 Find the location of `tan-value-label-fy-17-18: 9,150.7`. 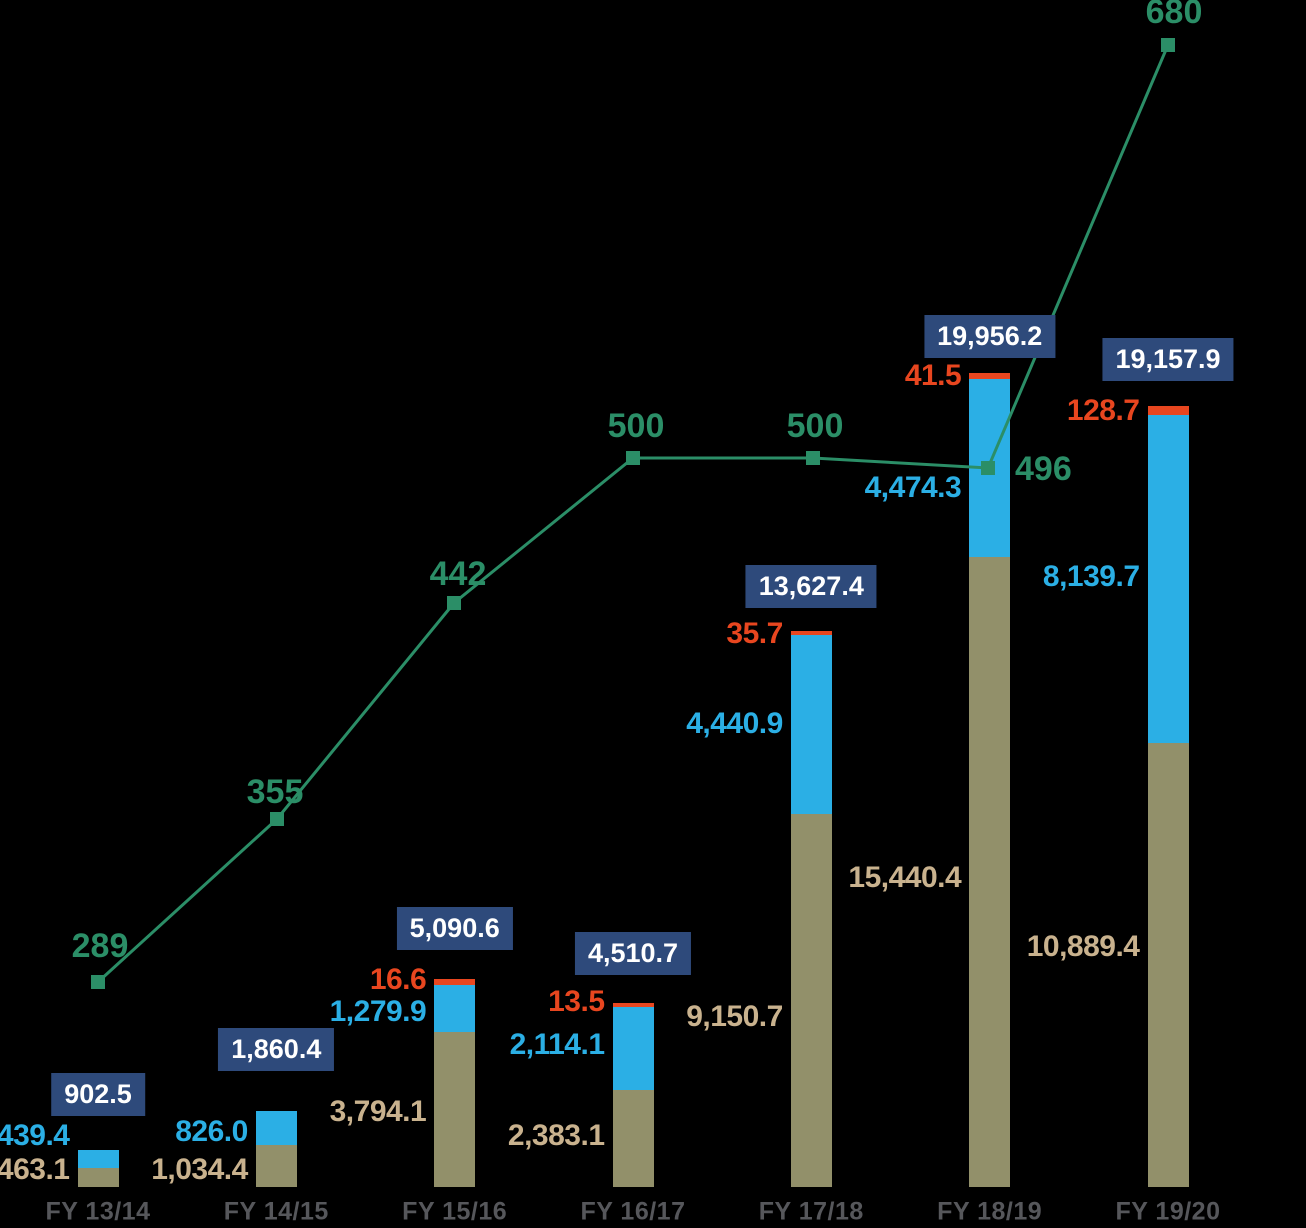

tan-value-label-fy-17-18: 9,150.7 is located at coordinates (734, 1016).